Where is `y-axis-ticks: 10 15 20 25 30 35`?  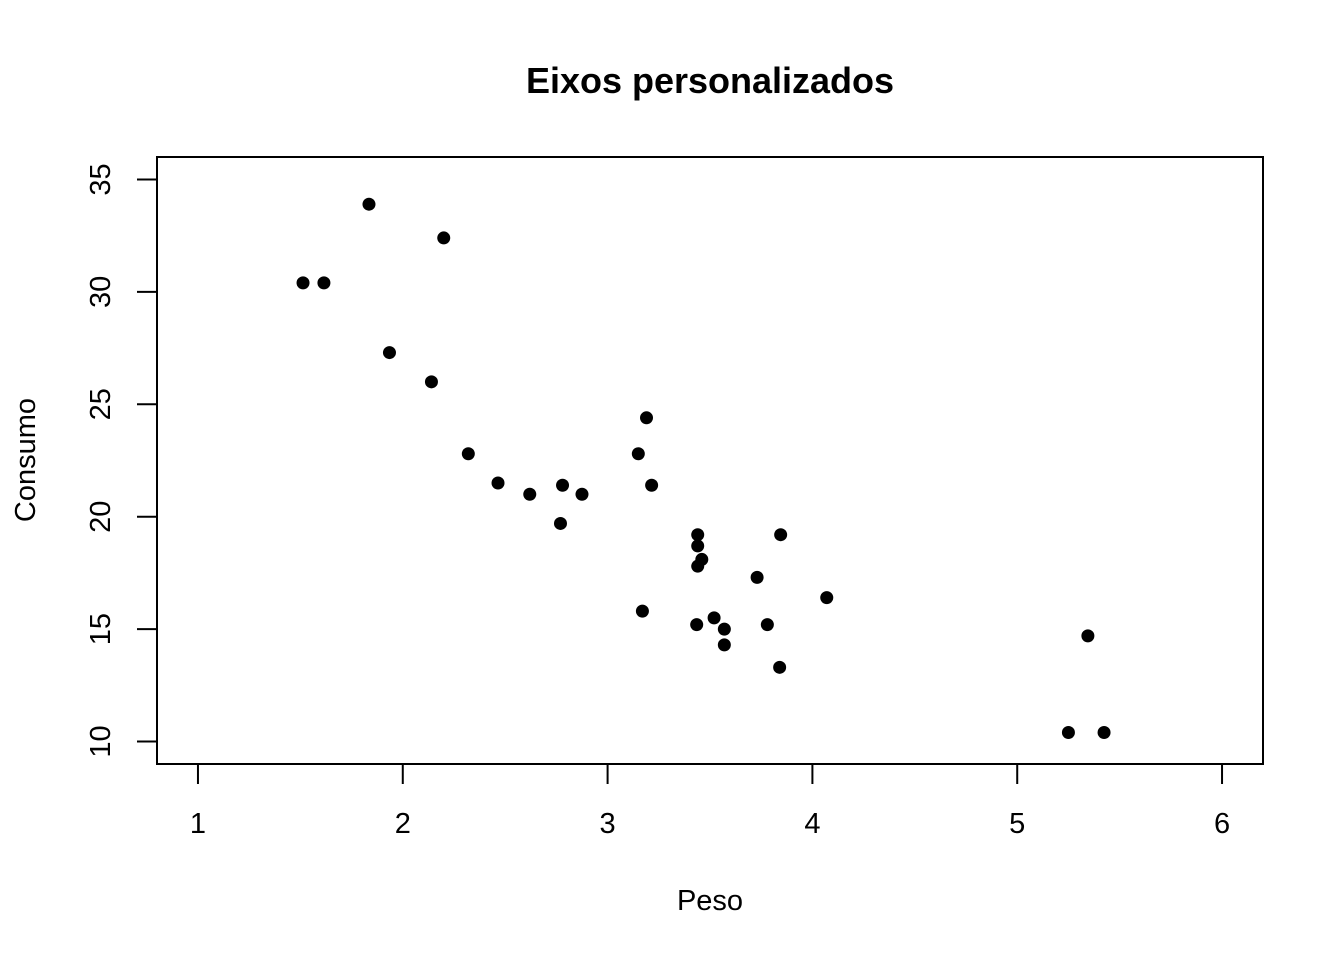 y-axis-ticks: 10 15 20 25 30 35 is located at coordinates (121, 460).